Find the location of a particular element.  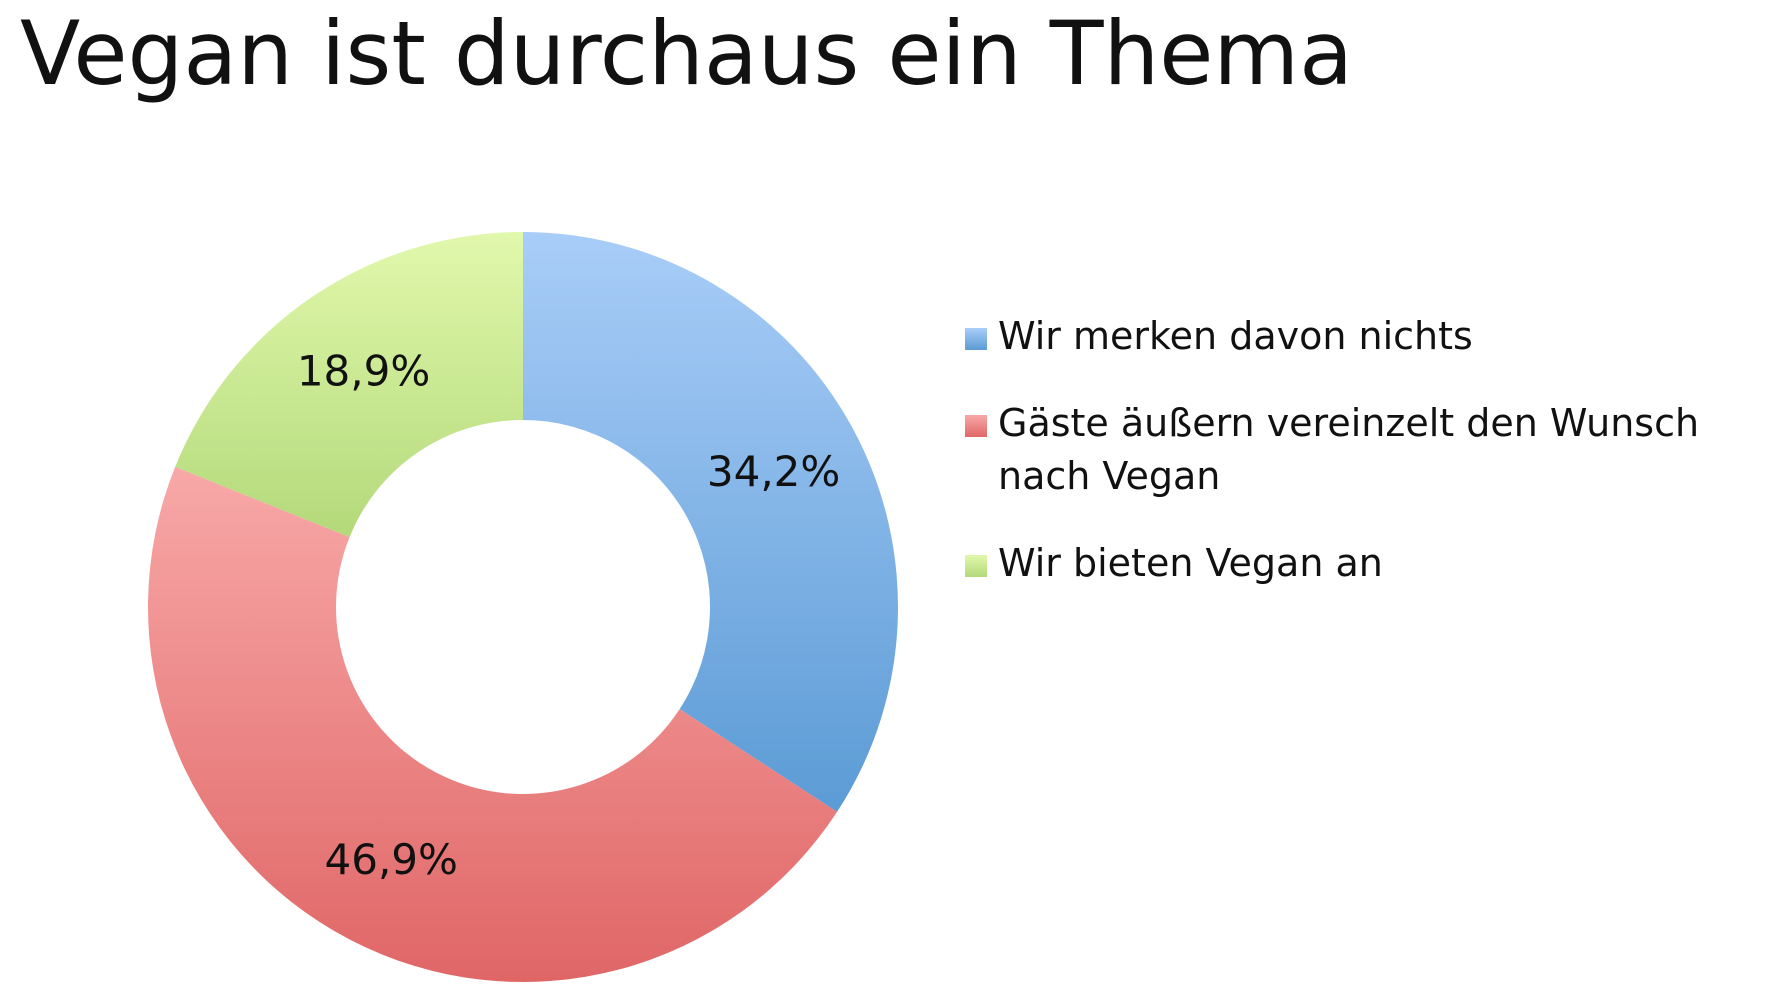

legend-item-wir-merken-davon-nichts: Wir merken davon nichts is located at coordinates (1370, 336).